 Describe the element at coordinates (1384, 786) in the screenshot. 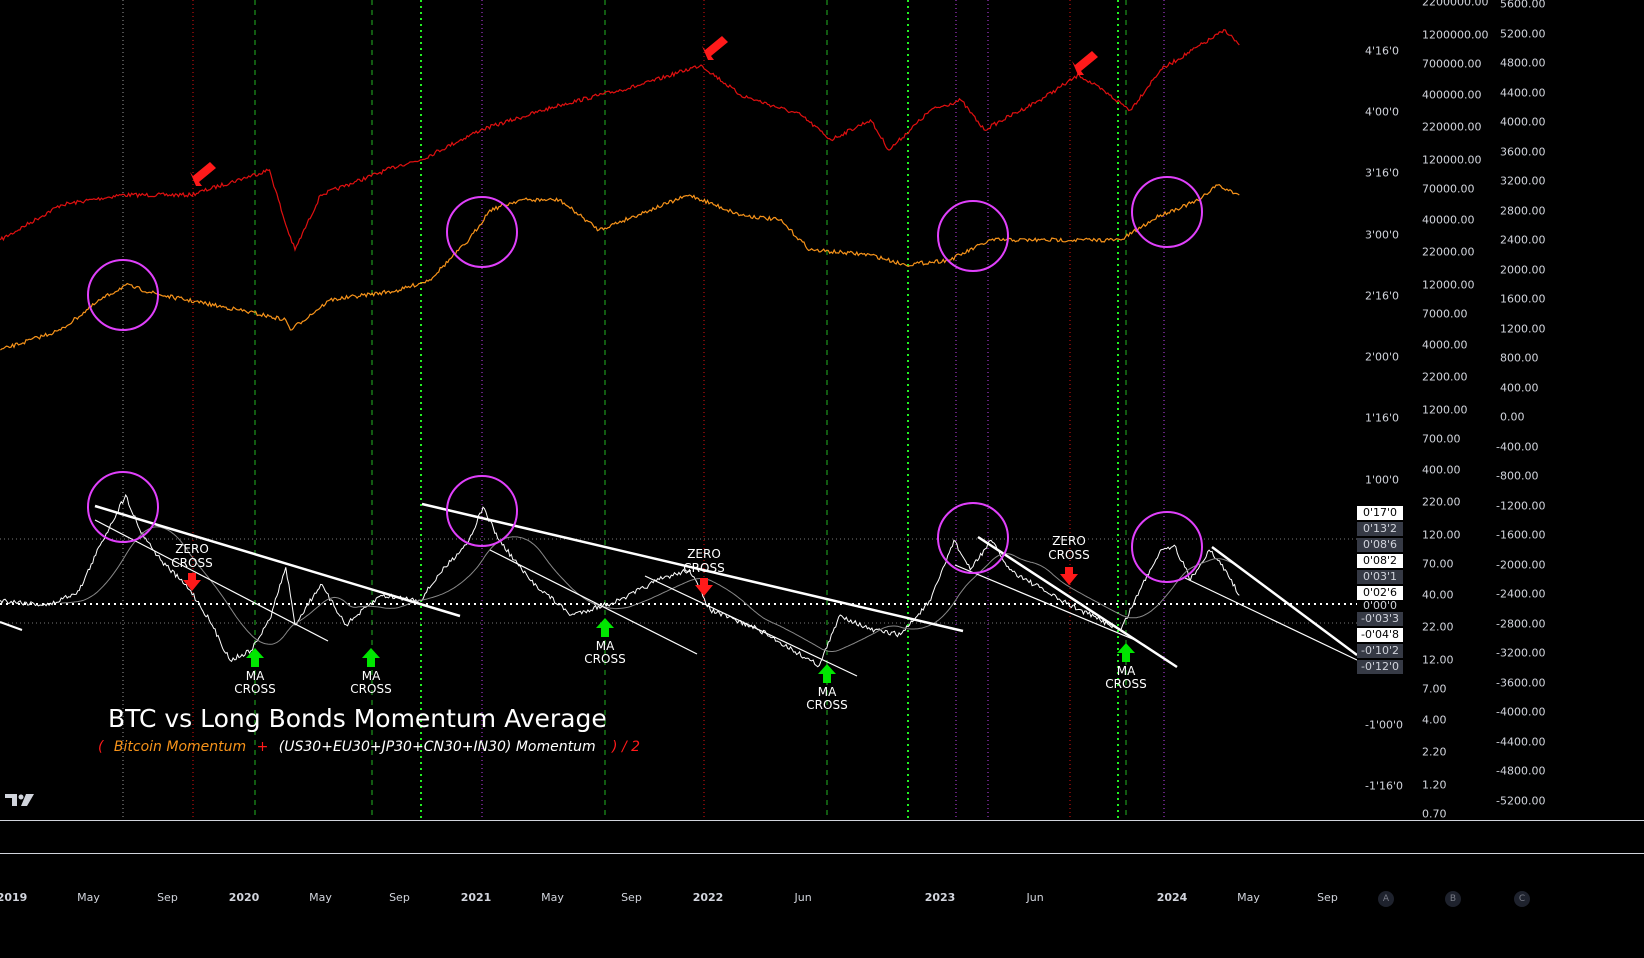

I see `momentum-axis-tick: -1'16'0` at that location.